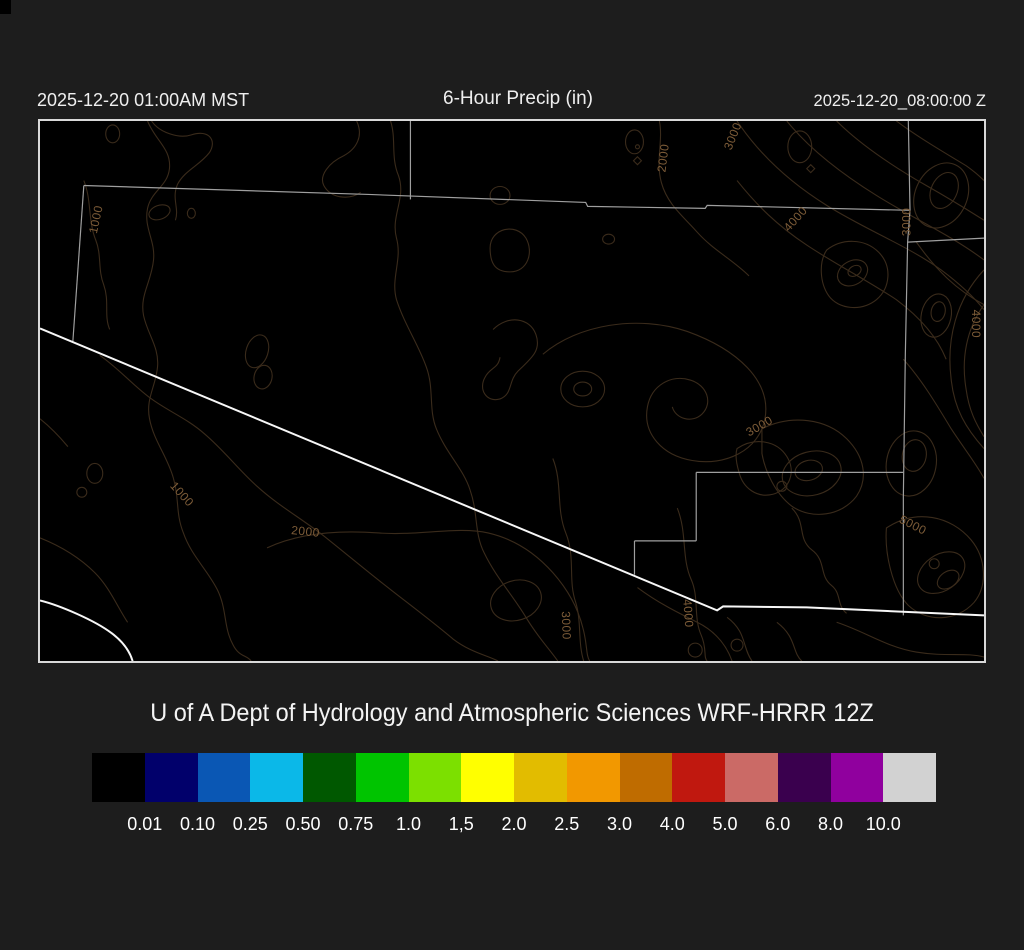 Image resolution: width=1024 pixels, height=950 pixels. What do you see at coordinates (5, 7) in the screenshot?
I see `corner-patch` at bounding box center [5, 7].